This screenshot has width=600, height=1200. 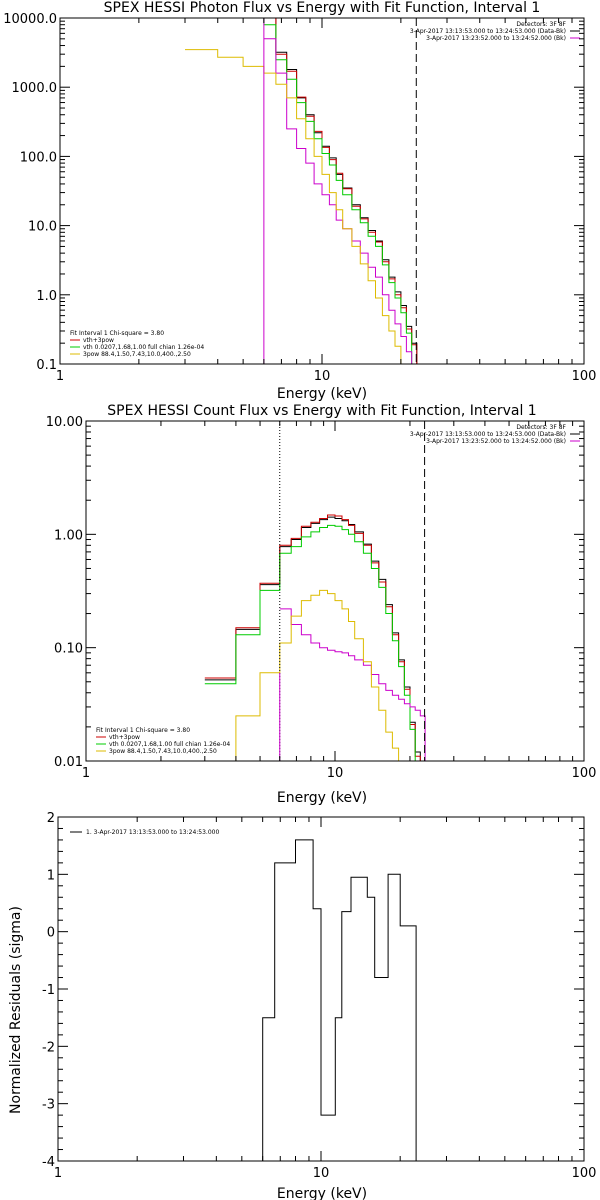 What do you see at coordinates (51, 875) in the screenshot?
I see `y-tick-label: 1` at bounding box center [51, 875].